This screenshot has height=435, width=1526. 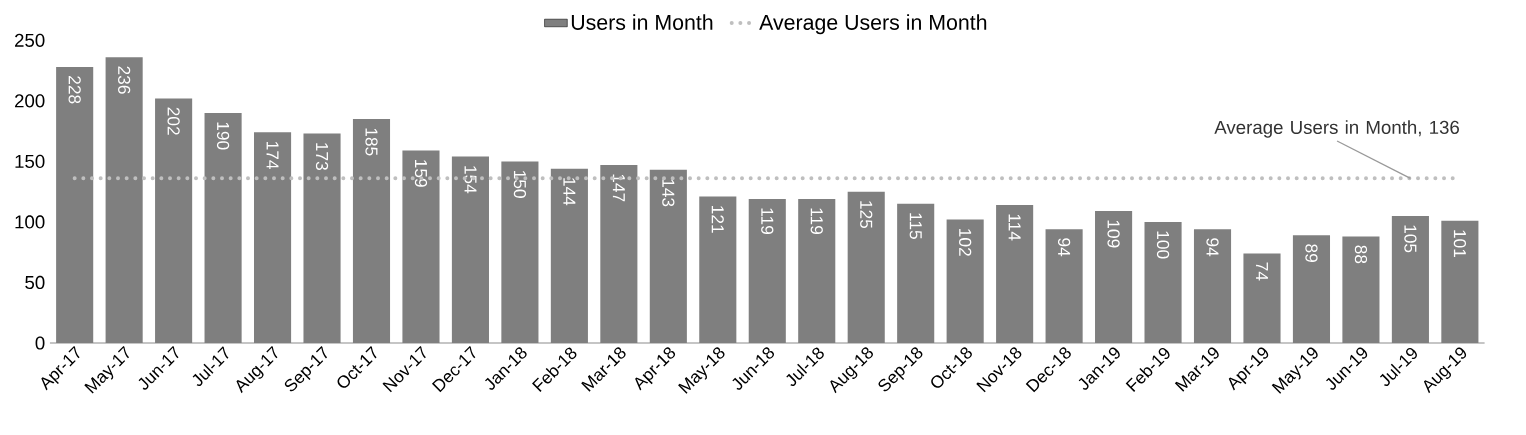 What do you see at coordinates (873, 24) in the screenshot?
I see `legend-label: Average Users in Month` at bounding box center [873, 24].